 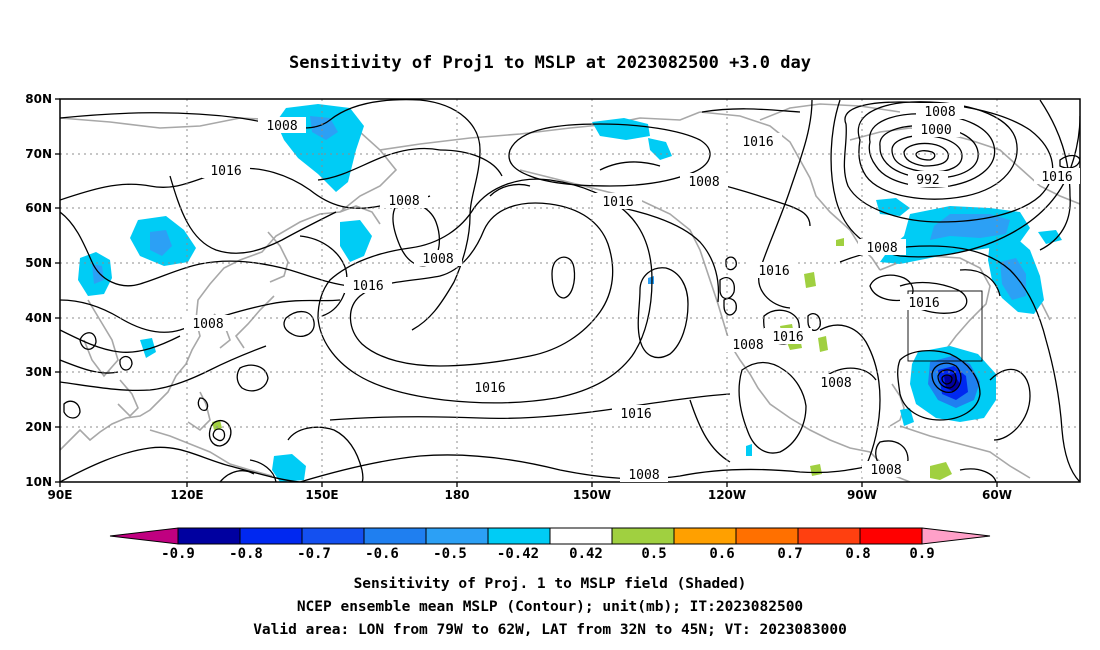 What do you see at coordinates (314, 554) in the screenshot?
I see `colorbar-label: -0.7` at bounding box center [314, 554].